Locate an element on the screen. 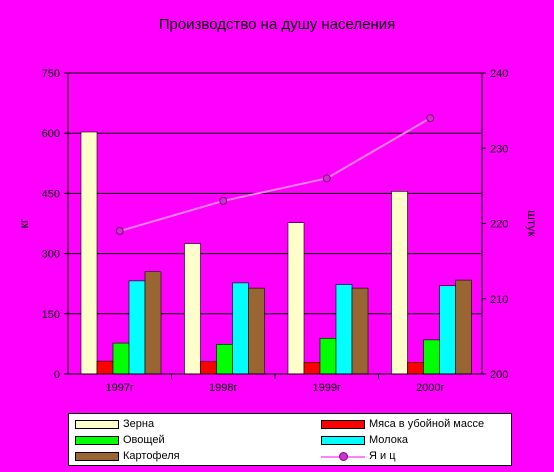  y-axis-label-left: кг is located at coordinates (24, 223).